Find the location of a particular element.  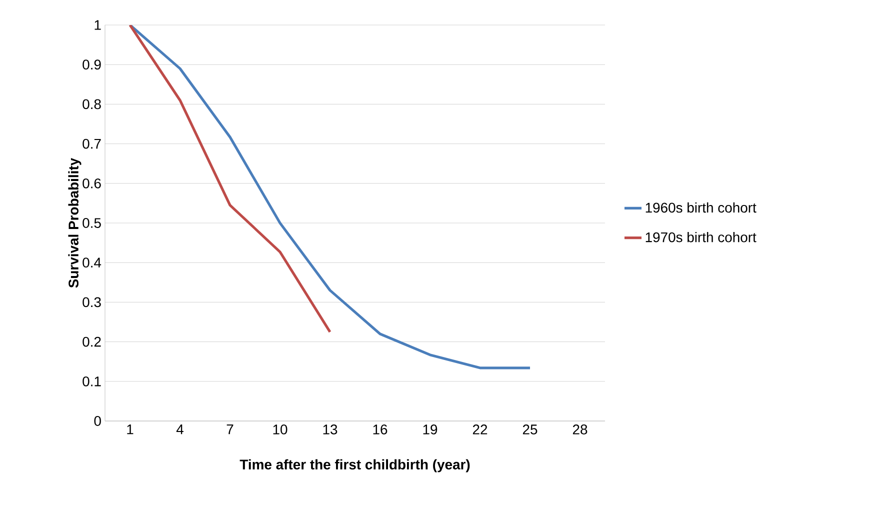

x-tick-label: 19 is located at coordinates (430, 429).